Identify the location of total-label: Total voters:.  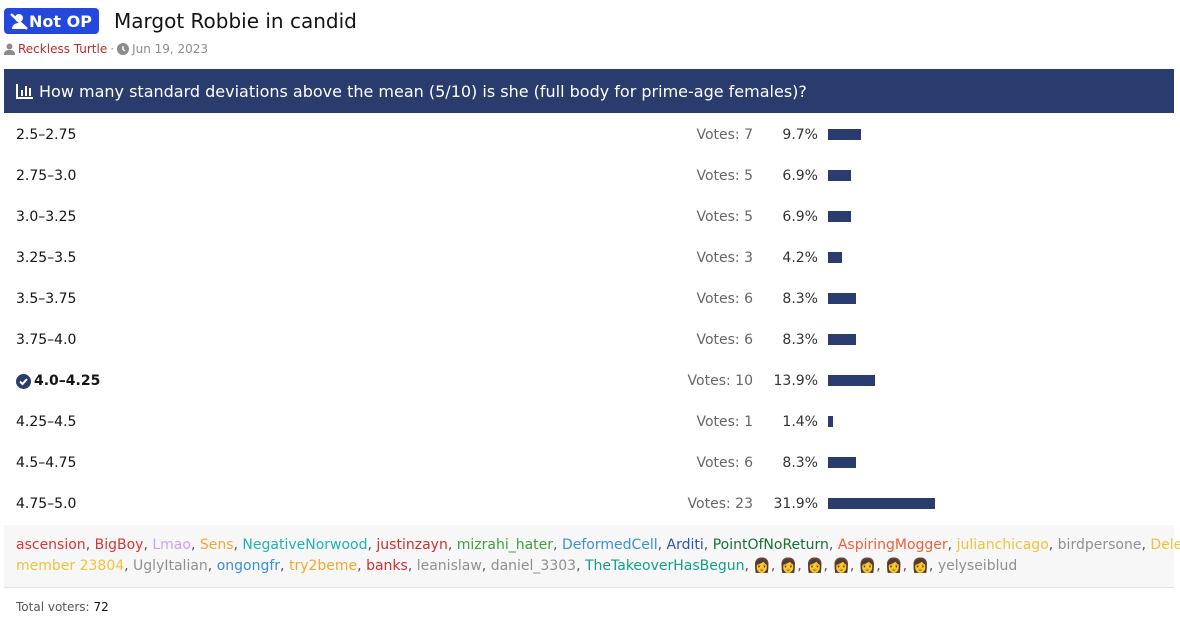
(53, 607).